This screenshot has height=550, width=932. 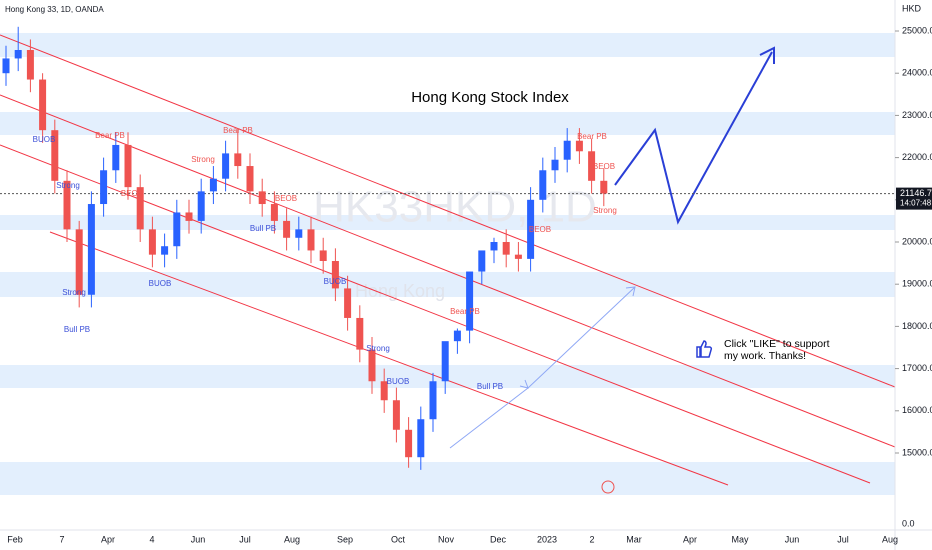 I want to click on x-tick-label: Feb, so click(x=15, y=539).